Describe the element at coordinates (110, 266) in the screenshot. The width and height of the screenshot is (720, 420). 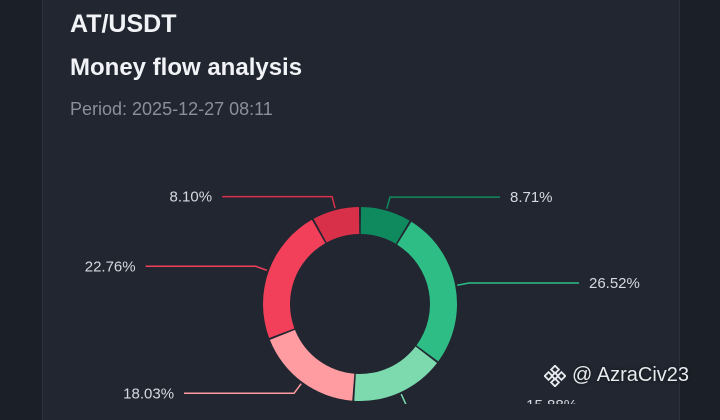
I see `slice-label-5: 22.76%` at that location.